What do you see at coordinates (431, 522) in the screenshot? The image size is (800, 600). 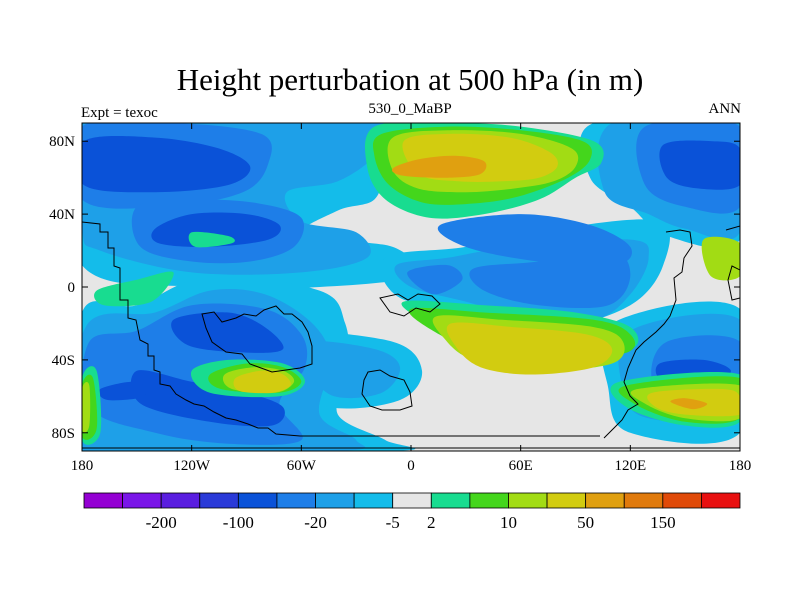 I see `colorbar-label: 2` at bounding box center [431, 522].